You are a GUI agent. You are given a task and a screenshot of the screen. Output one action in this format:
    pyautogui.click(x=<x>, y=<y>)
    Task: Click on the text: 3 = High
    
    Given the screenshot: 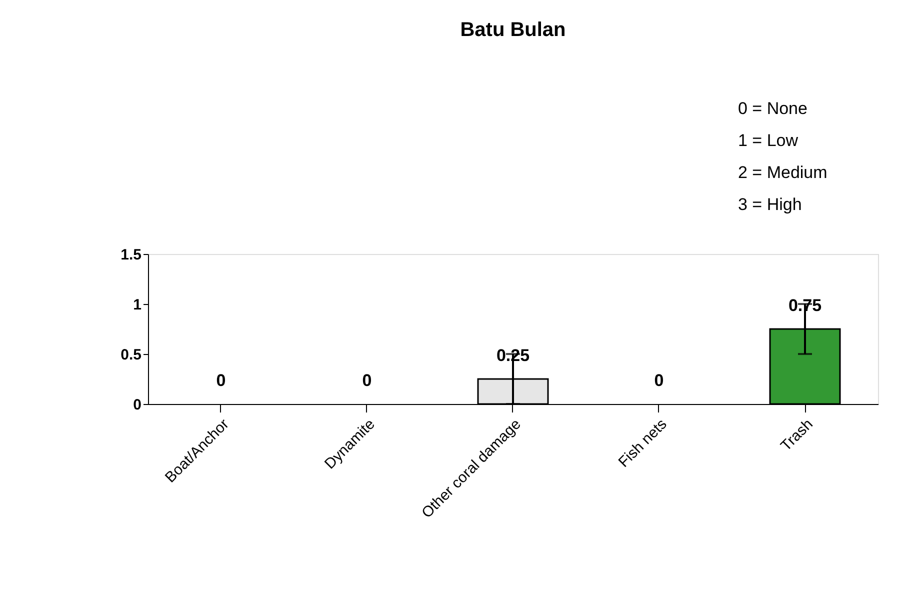 What is the action you would take?
    pyautogui.click(x=770, y=204)
    